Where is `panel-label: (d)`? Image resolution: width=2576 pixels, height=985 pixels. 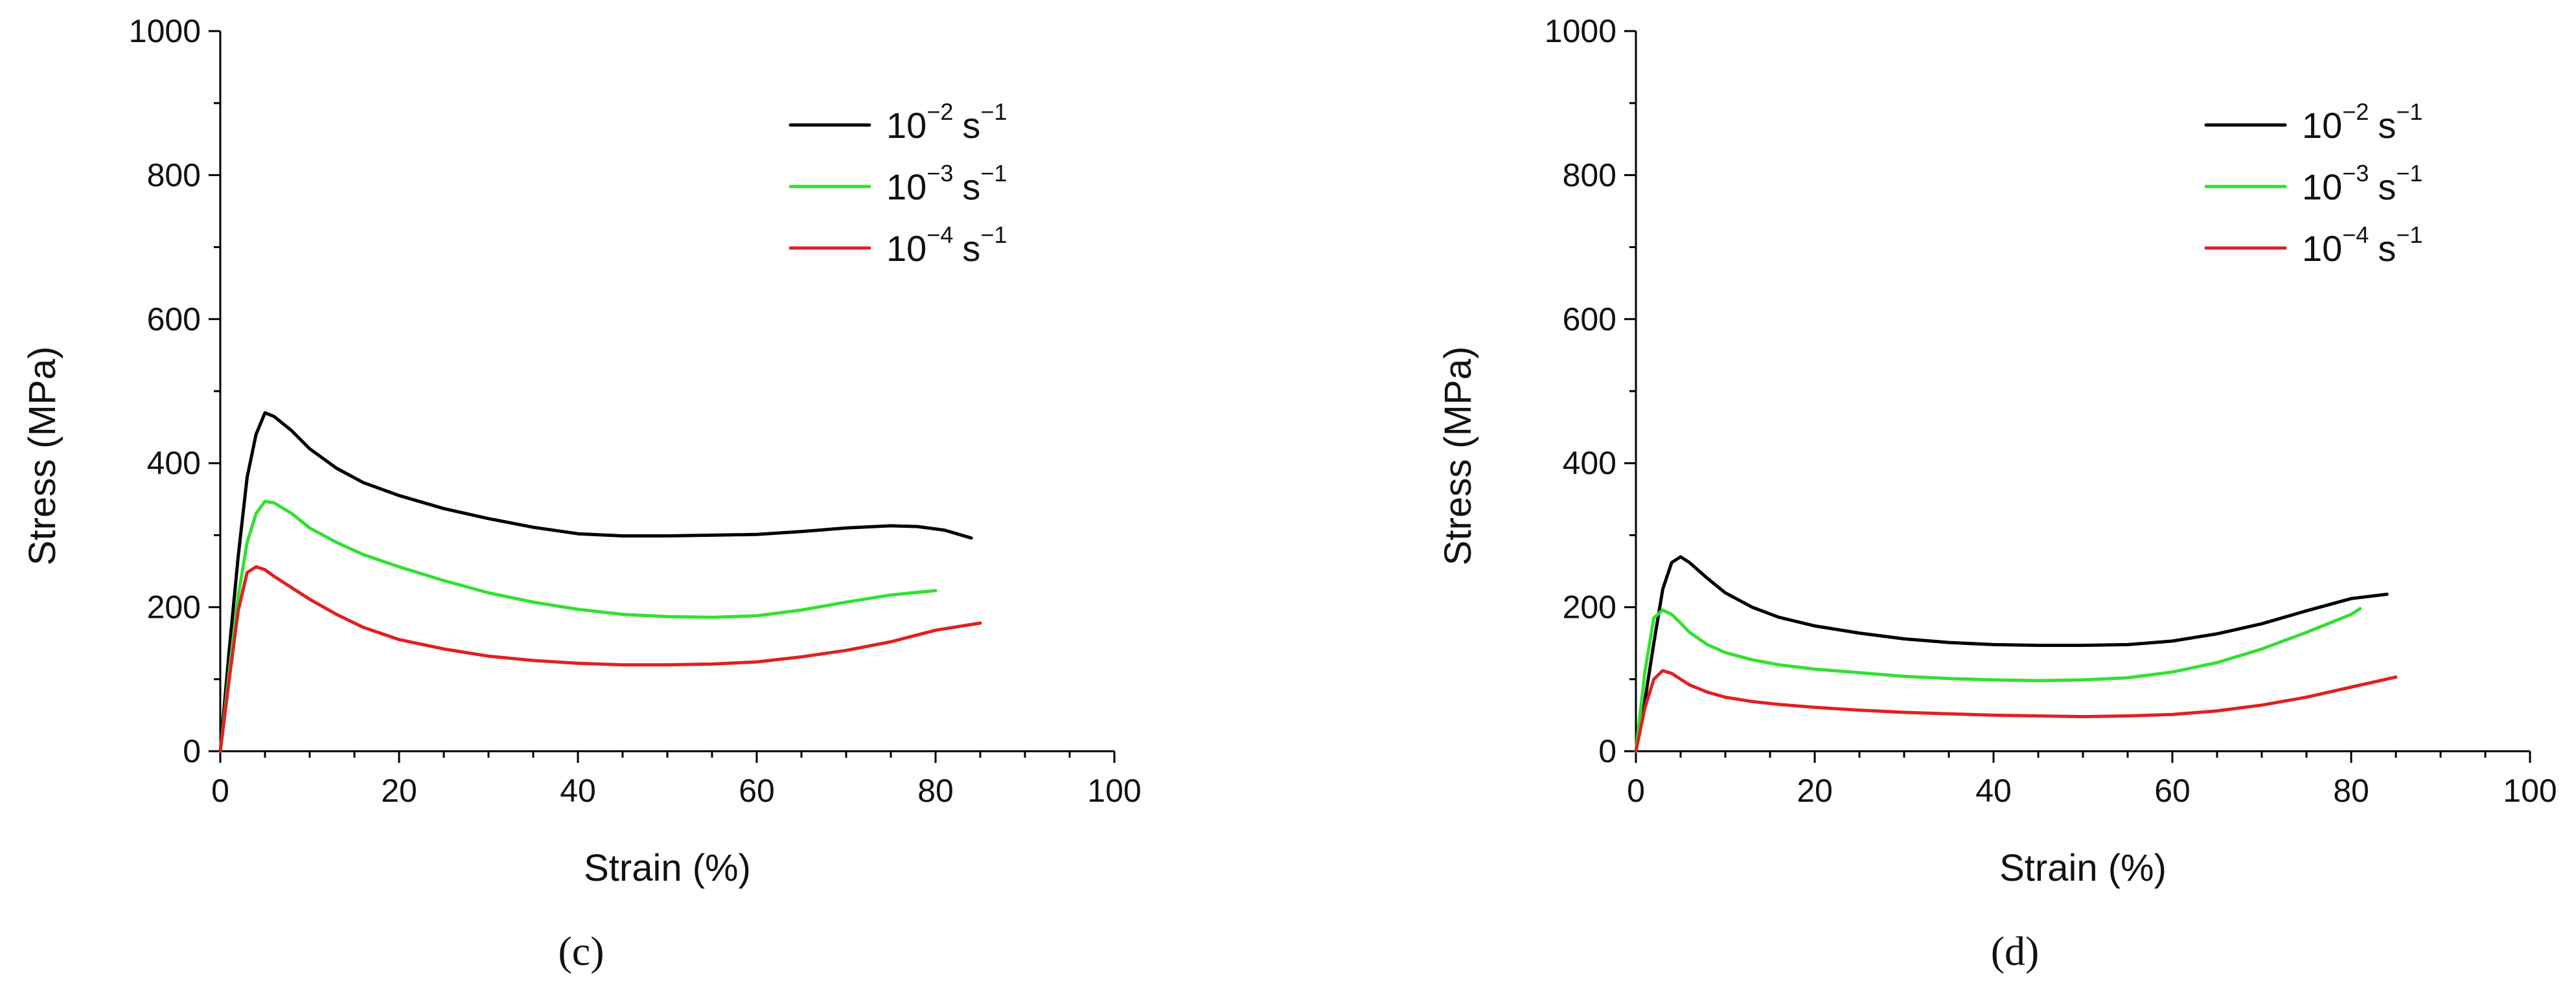 panel-label: (d) is located at coordinates (2015, 951).